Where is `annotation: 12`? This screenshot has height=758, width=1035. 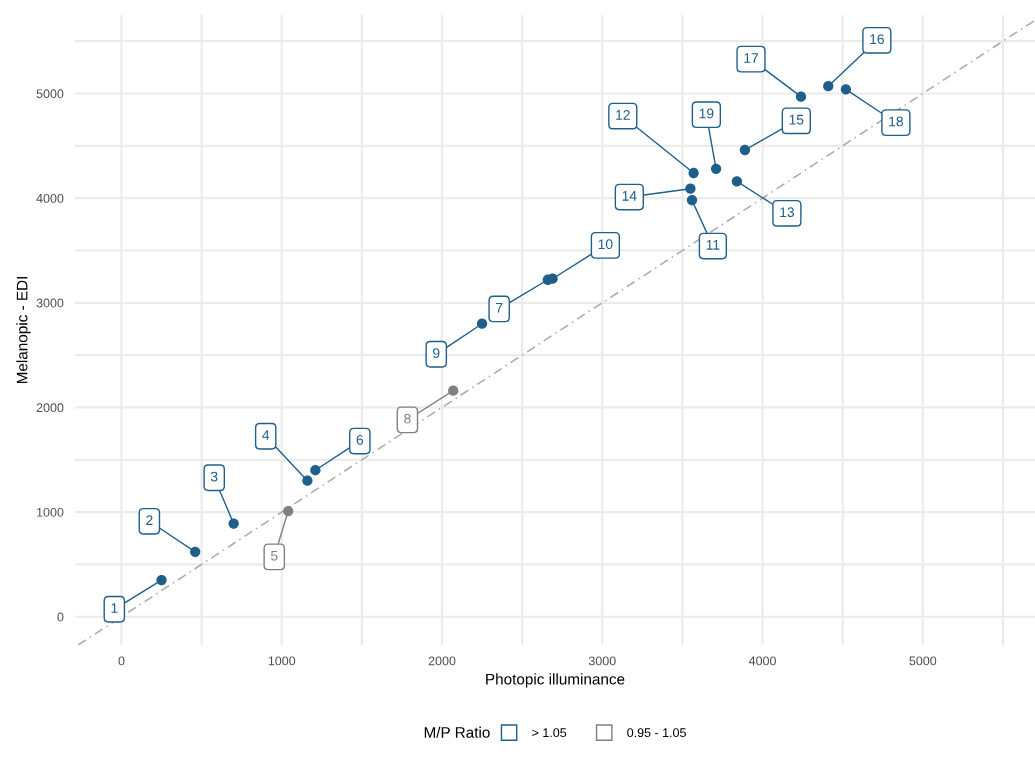
annotation: 12 is located at coordinates (623, 114).